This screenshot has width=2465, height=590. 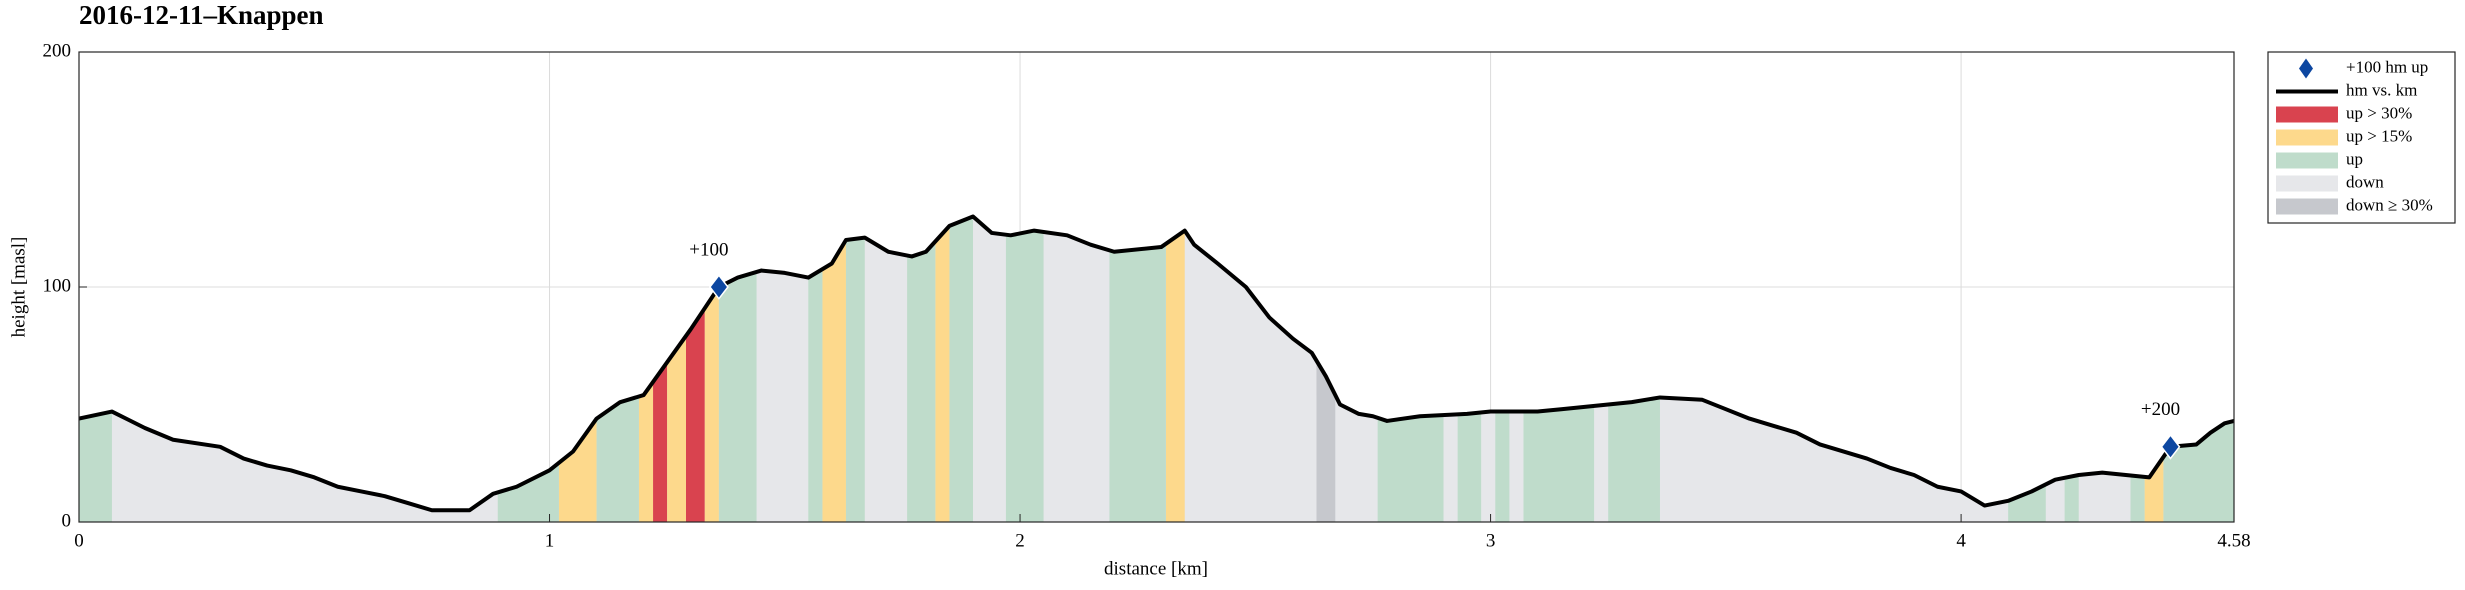 I want to click on x-tick-label: 4.58, so click(x=2233, y=540).